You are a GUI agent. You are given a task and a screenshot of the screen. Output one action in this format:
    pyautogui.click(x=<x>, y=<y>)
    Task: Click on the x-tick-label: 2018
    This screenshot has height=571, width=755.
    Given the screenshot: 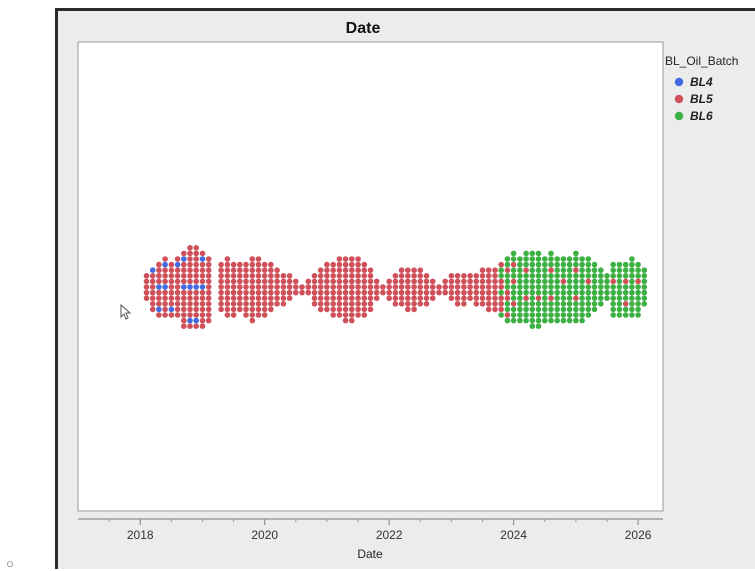 What is the action you would take?
    pyautogui.click(x=140, y=535)
    